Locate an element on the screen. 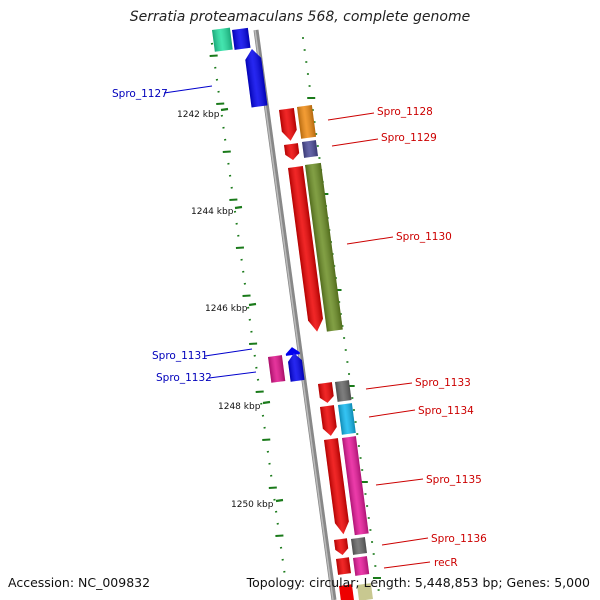  gene-spro-1135-box is located at coordinates (355, 486).